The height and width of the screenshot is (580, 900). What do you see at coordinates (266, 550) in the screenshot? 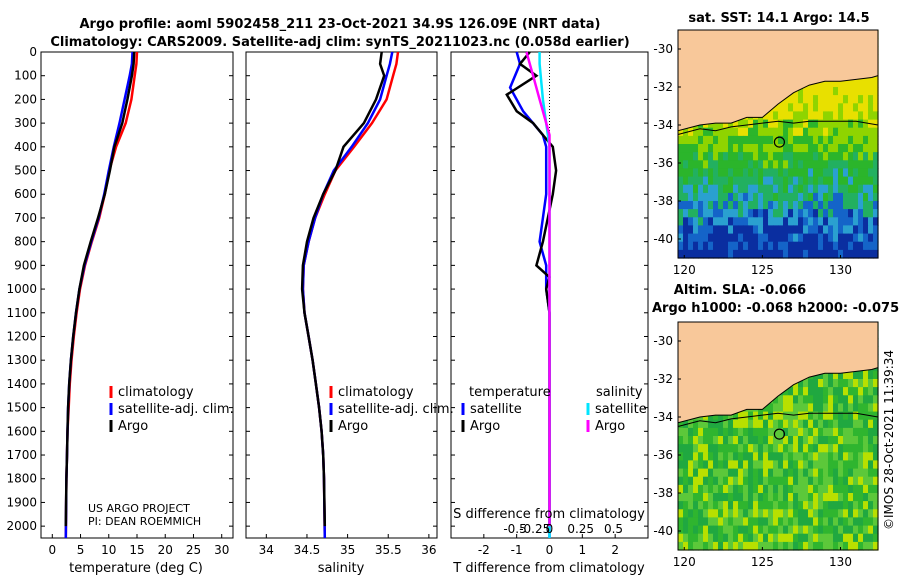
I see `salinity-xtick-label: 34` at bounding box center [266, 550].